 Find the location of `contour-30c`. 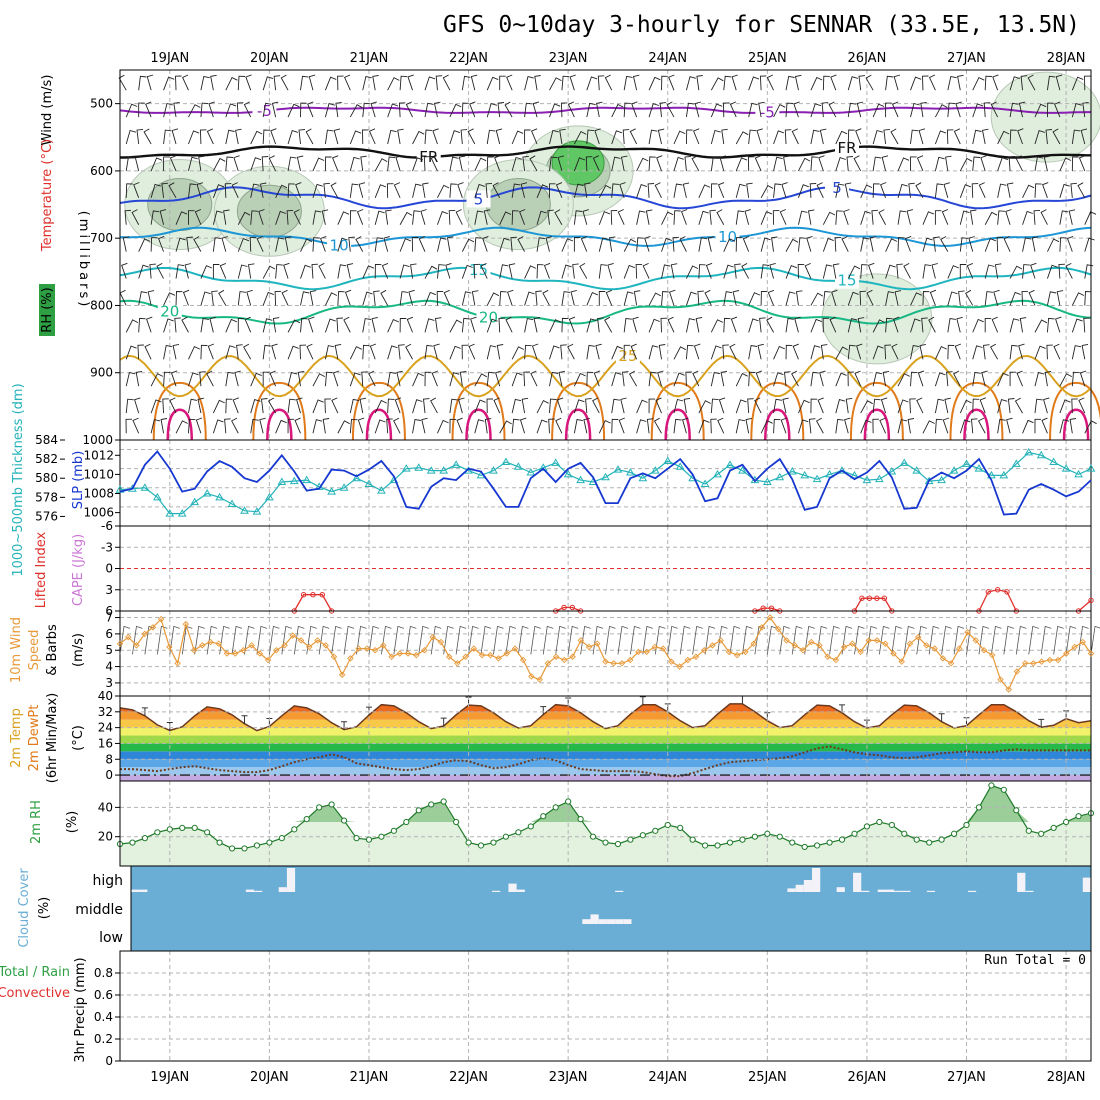

contour-30c is located at coordinates (378, 411).